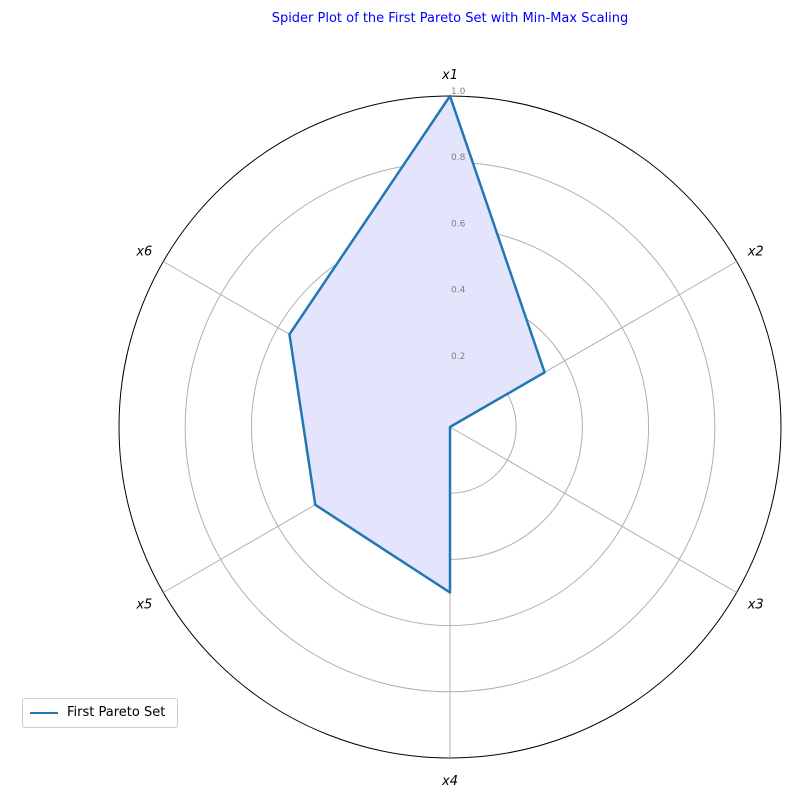 The width and height of the screenshot is (800, 800). I want to click on axis-label-x6: x6, so click(143, 252).